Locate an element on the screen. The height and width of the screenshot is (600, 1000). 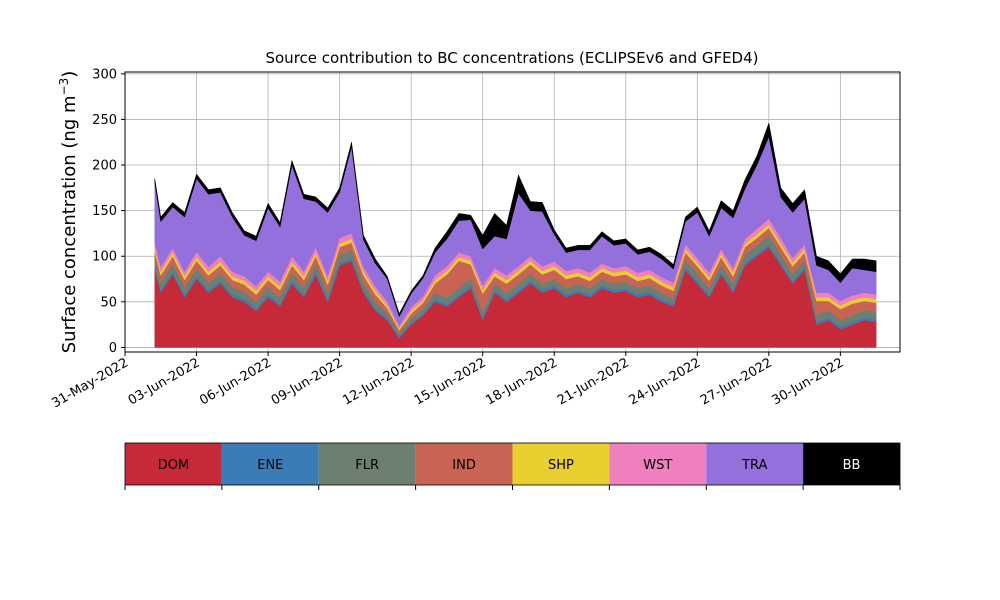
y-tick-label: 0 is located at coordinates (113, 348).